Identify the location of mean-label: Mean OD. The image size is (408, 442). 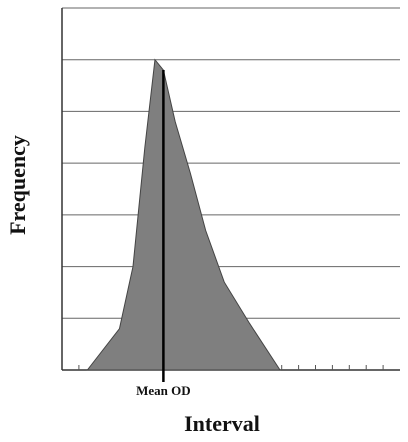
(163, 390).